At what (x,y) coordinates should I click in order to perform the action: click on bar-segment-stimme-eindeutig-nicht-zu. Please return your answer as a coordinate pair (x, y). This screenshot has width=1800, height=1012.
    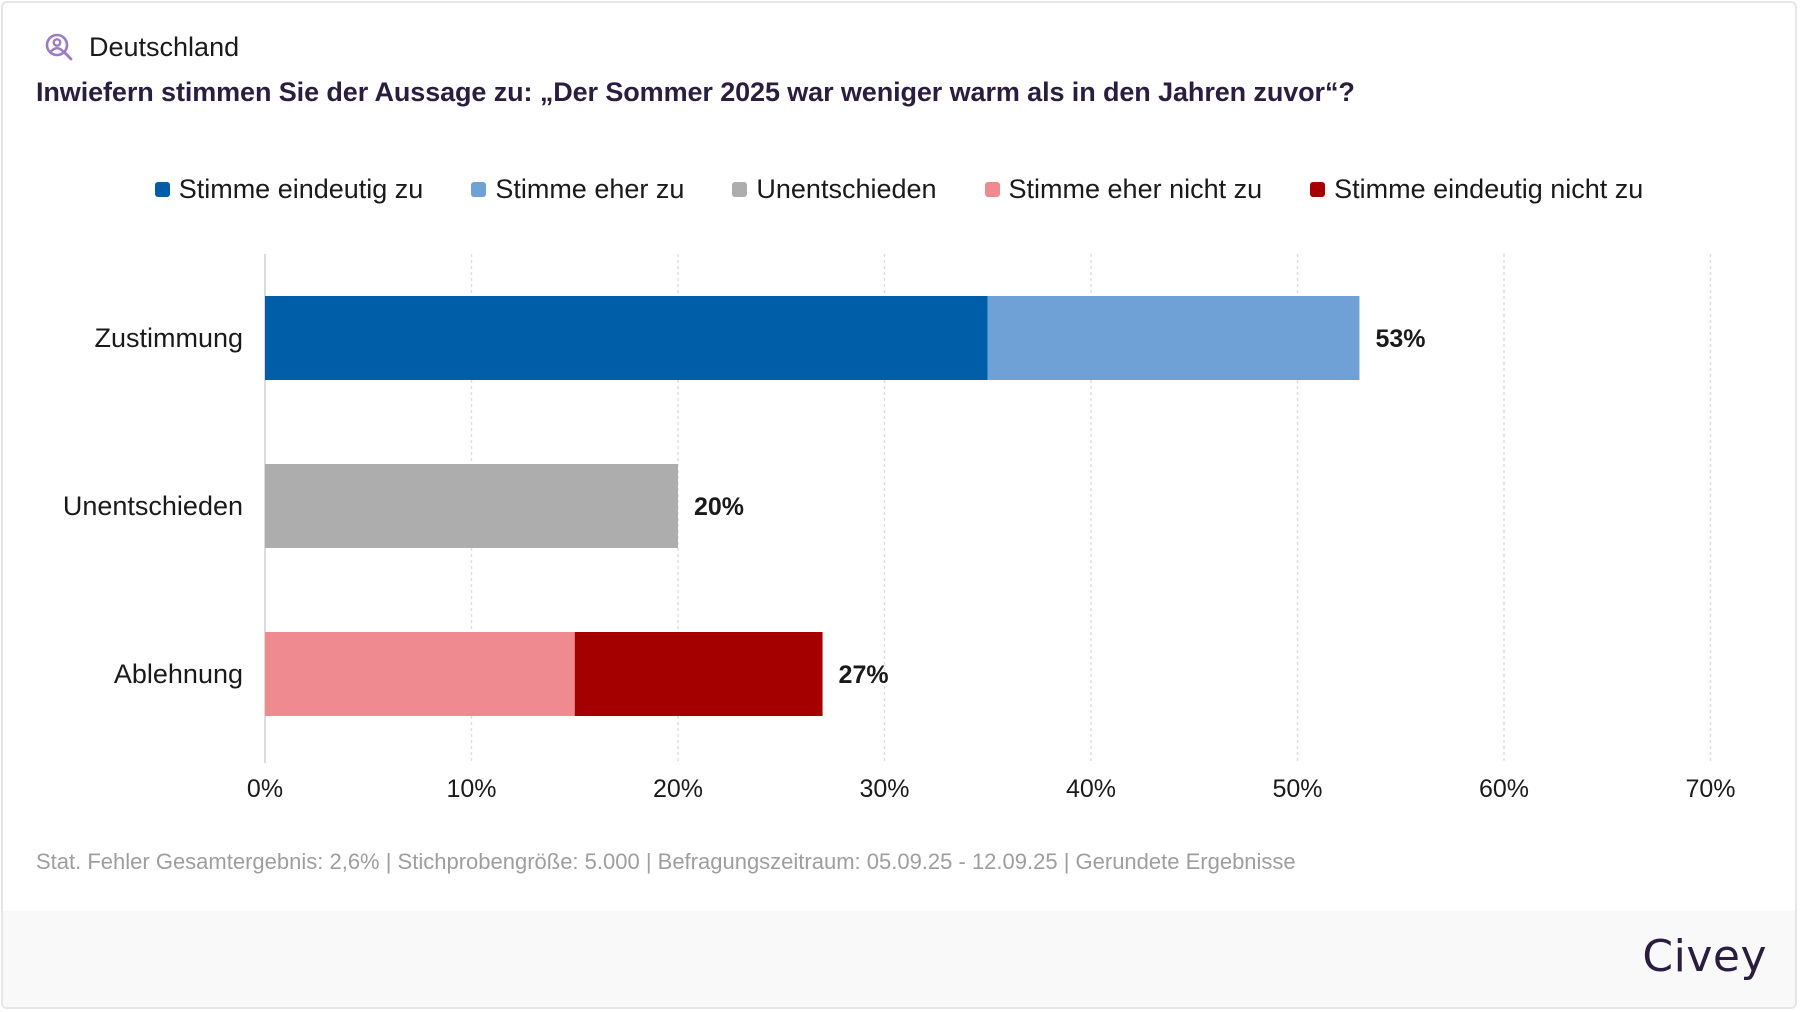
    Looking at the image, I should click on (698, 674).